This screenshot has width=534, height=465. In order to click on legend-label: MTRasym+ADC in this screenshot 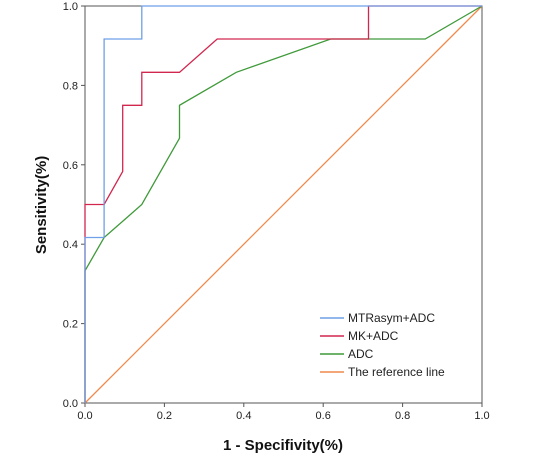, I will do `click(391, 318)`.